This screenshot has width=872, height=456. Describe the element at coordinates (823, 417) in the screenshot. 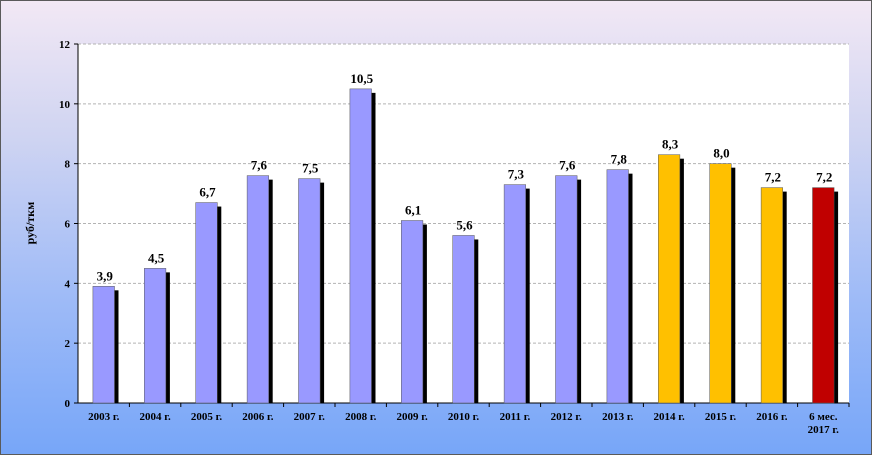

I see `x-tick-label: 6 мес.` at that location.